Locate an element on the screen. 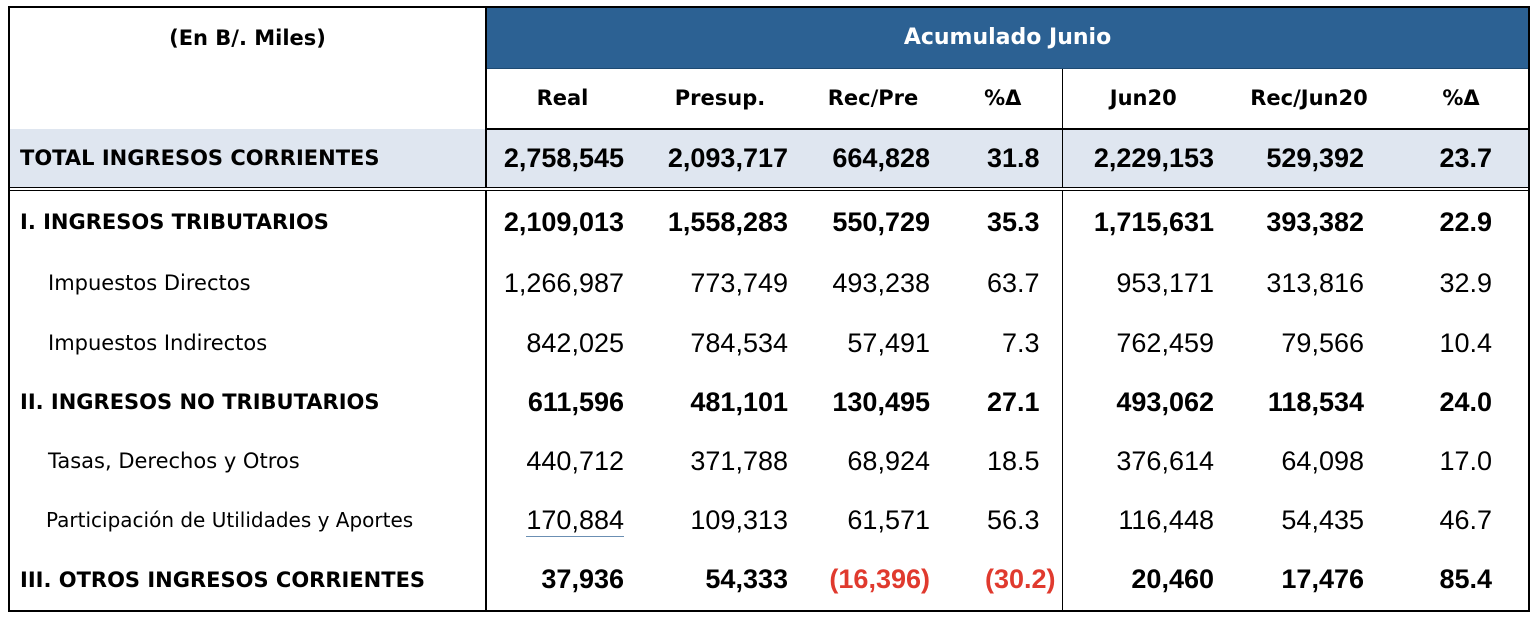 The width and height of the screenshot is (1536, 620). total-presup: 2,093,717 is located at coordinates (720, 160).